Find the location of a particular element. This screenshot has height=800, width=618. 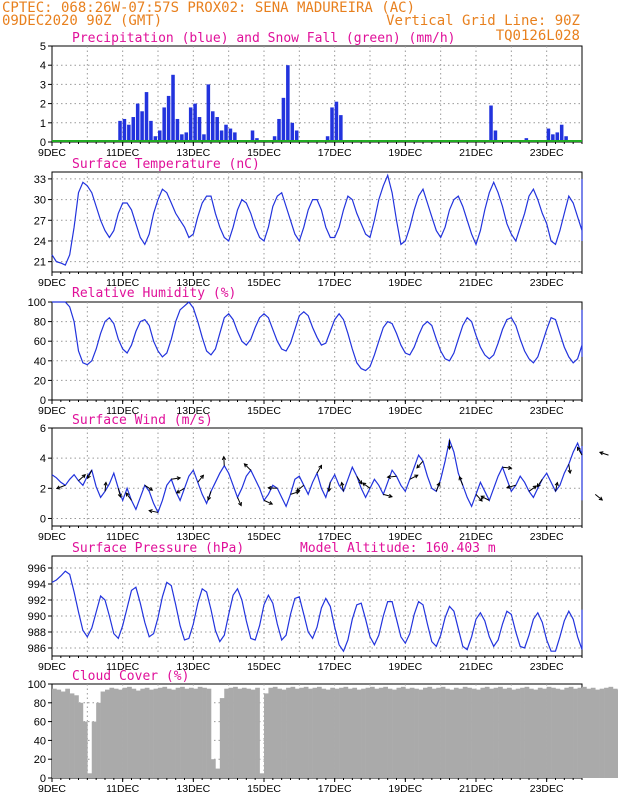

cloud-xtick-label: 19DEC is located at coordinates (405, 789).